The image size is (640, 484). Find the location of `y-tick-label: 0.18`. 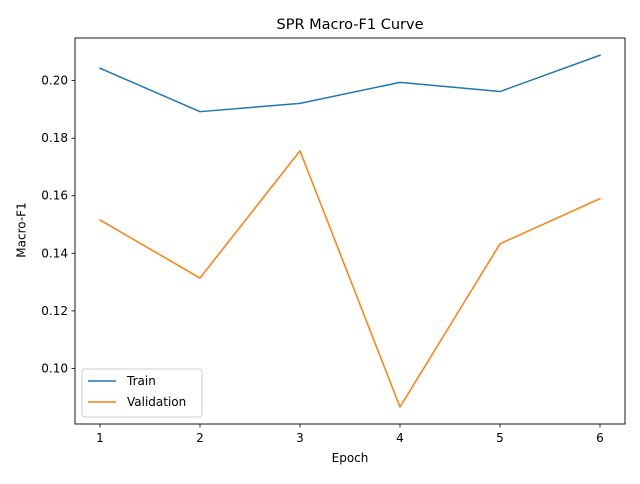

y-tick-label: 0.18 is located at coordinates (54, 138).